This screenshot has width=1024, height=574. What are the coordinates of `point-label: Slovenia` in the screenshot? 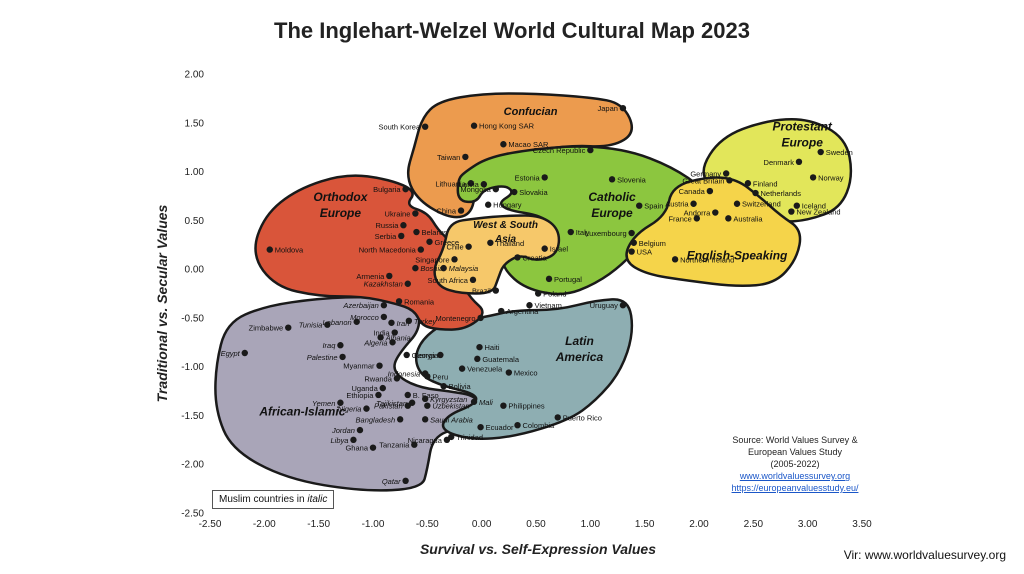 It's located at (632, 179).